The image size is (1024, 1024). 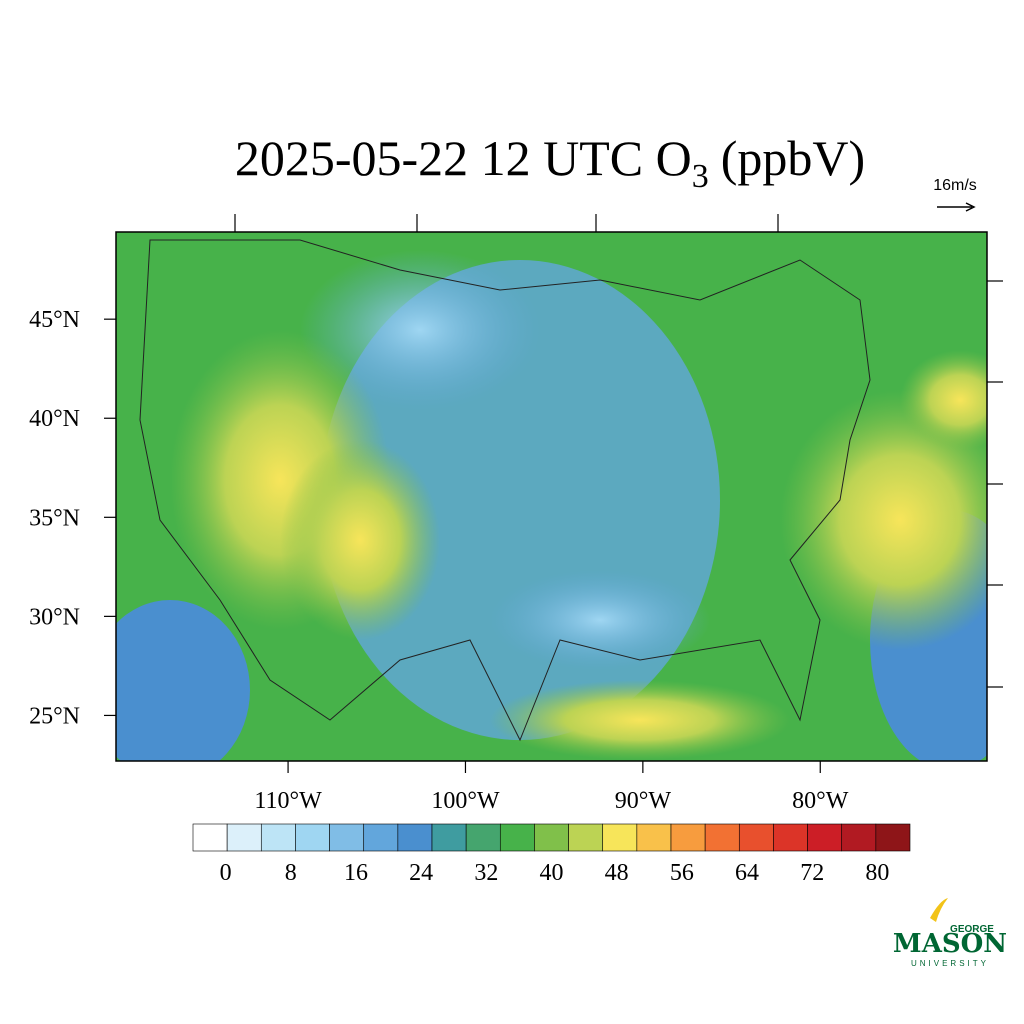 What do you see at coordinates (54, 518) in the screenshot?
I see `y-tick-label: 35°N` at bounding box center [54, 518].